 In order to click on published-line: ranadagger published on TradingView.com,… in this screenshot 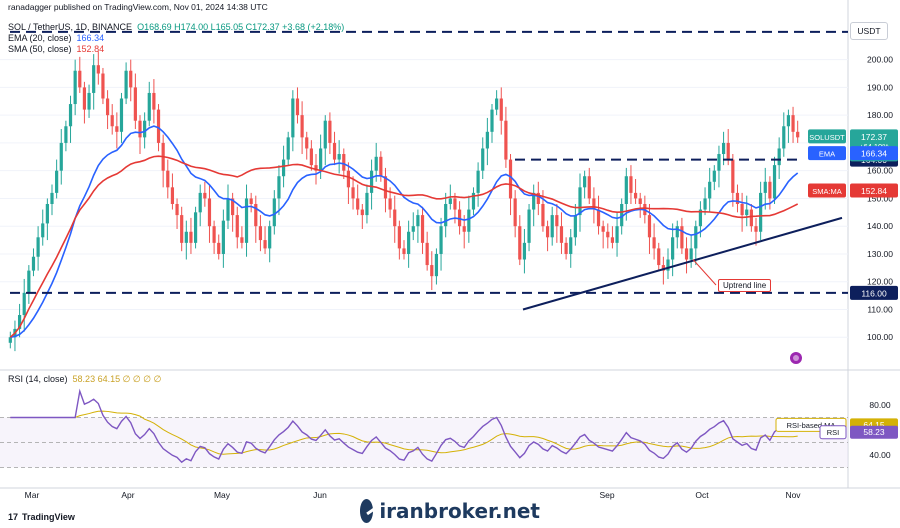, I will do `click(138, 7)`.